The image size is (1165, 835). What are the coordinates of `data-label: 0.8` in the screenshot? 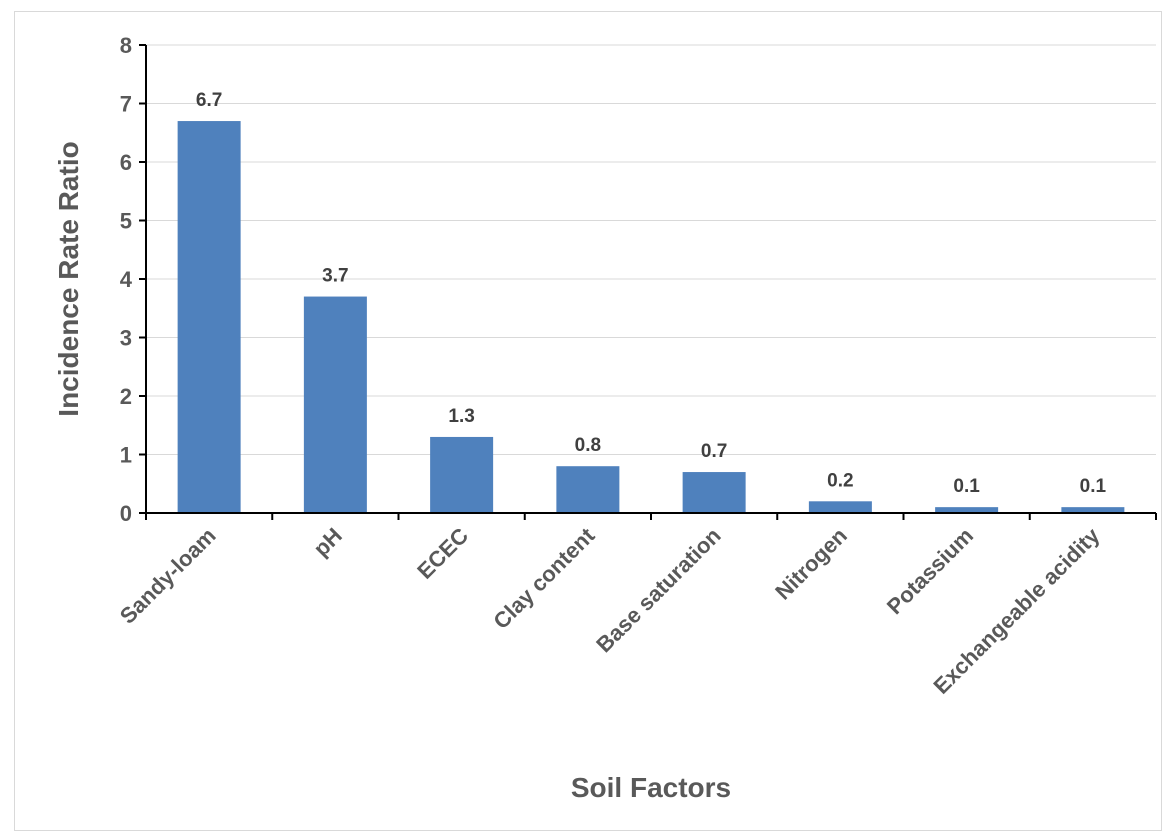 It's located at (588, 445).